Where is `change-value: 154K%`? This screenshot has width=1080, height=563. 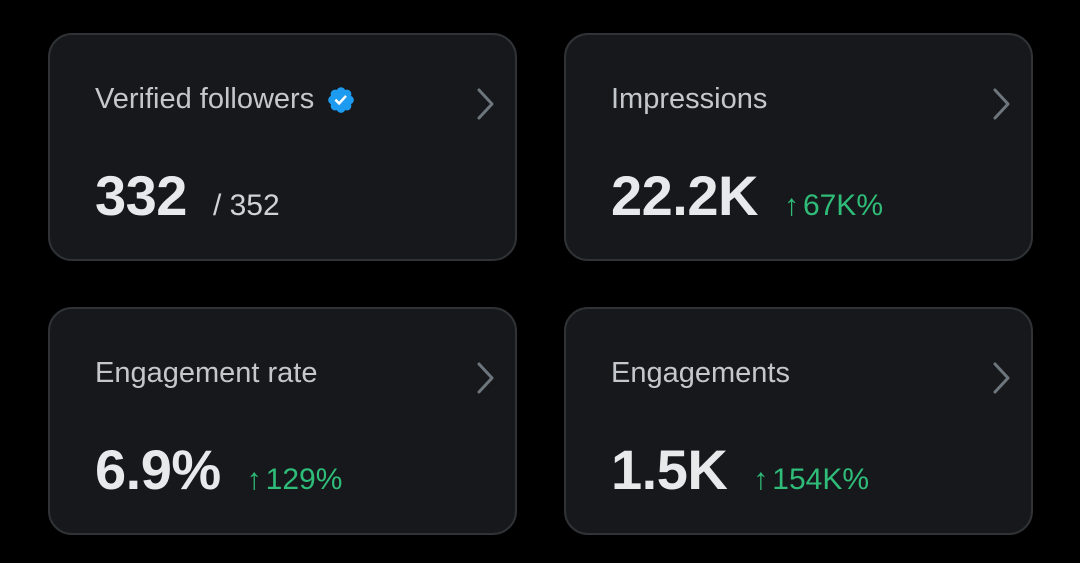 change-value: 154K% is located at coordinates (821, 479).